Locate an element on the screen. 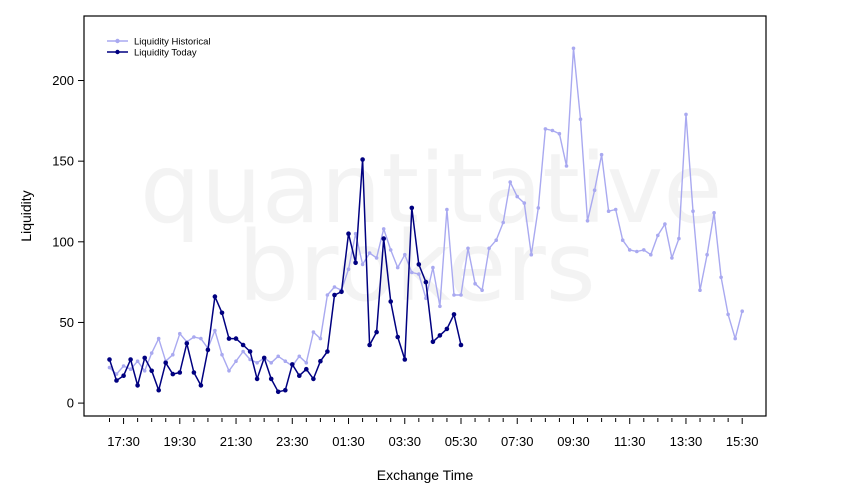 The width and height of the screenshot is (850, 500). legend-marker-historical is located at coordinates (117, 41).